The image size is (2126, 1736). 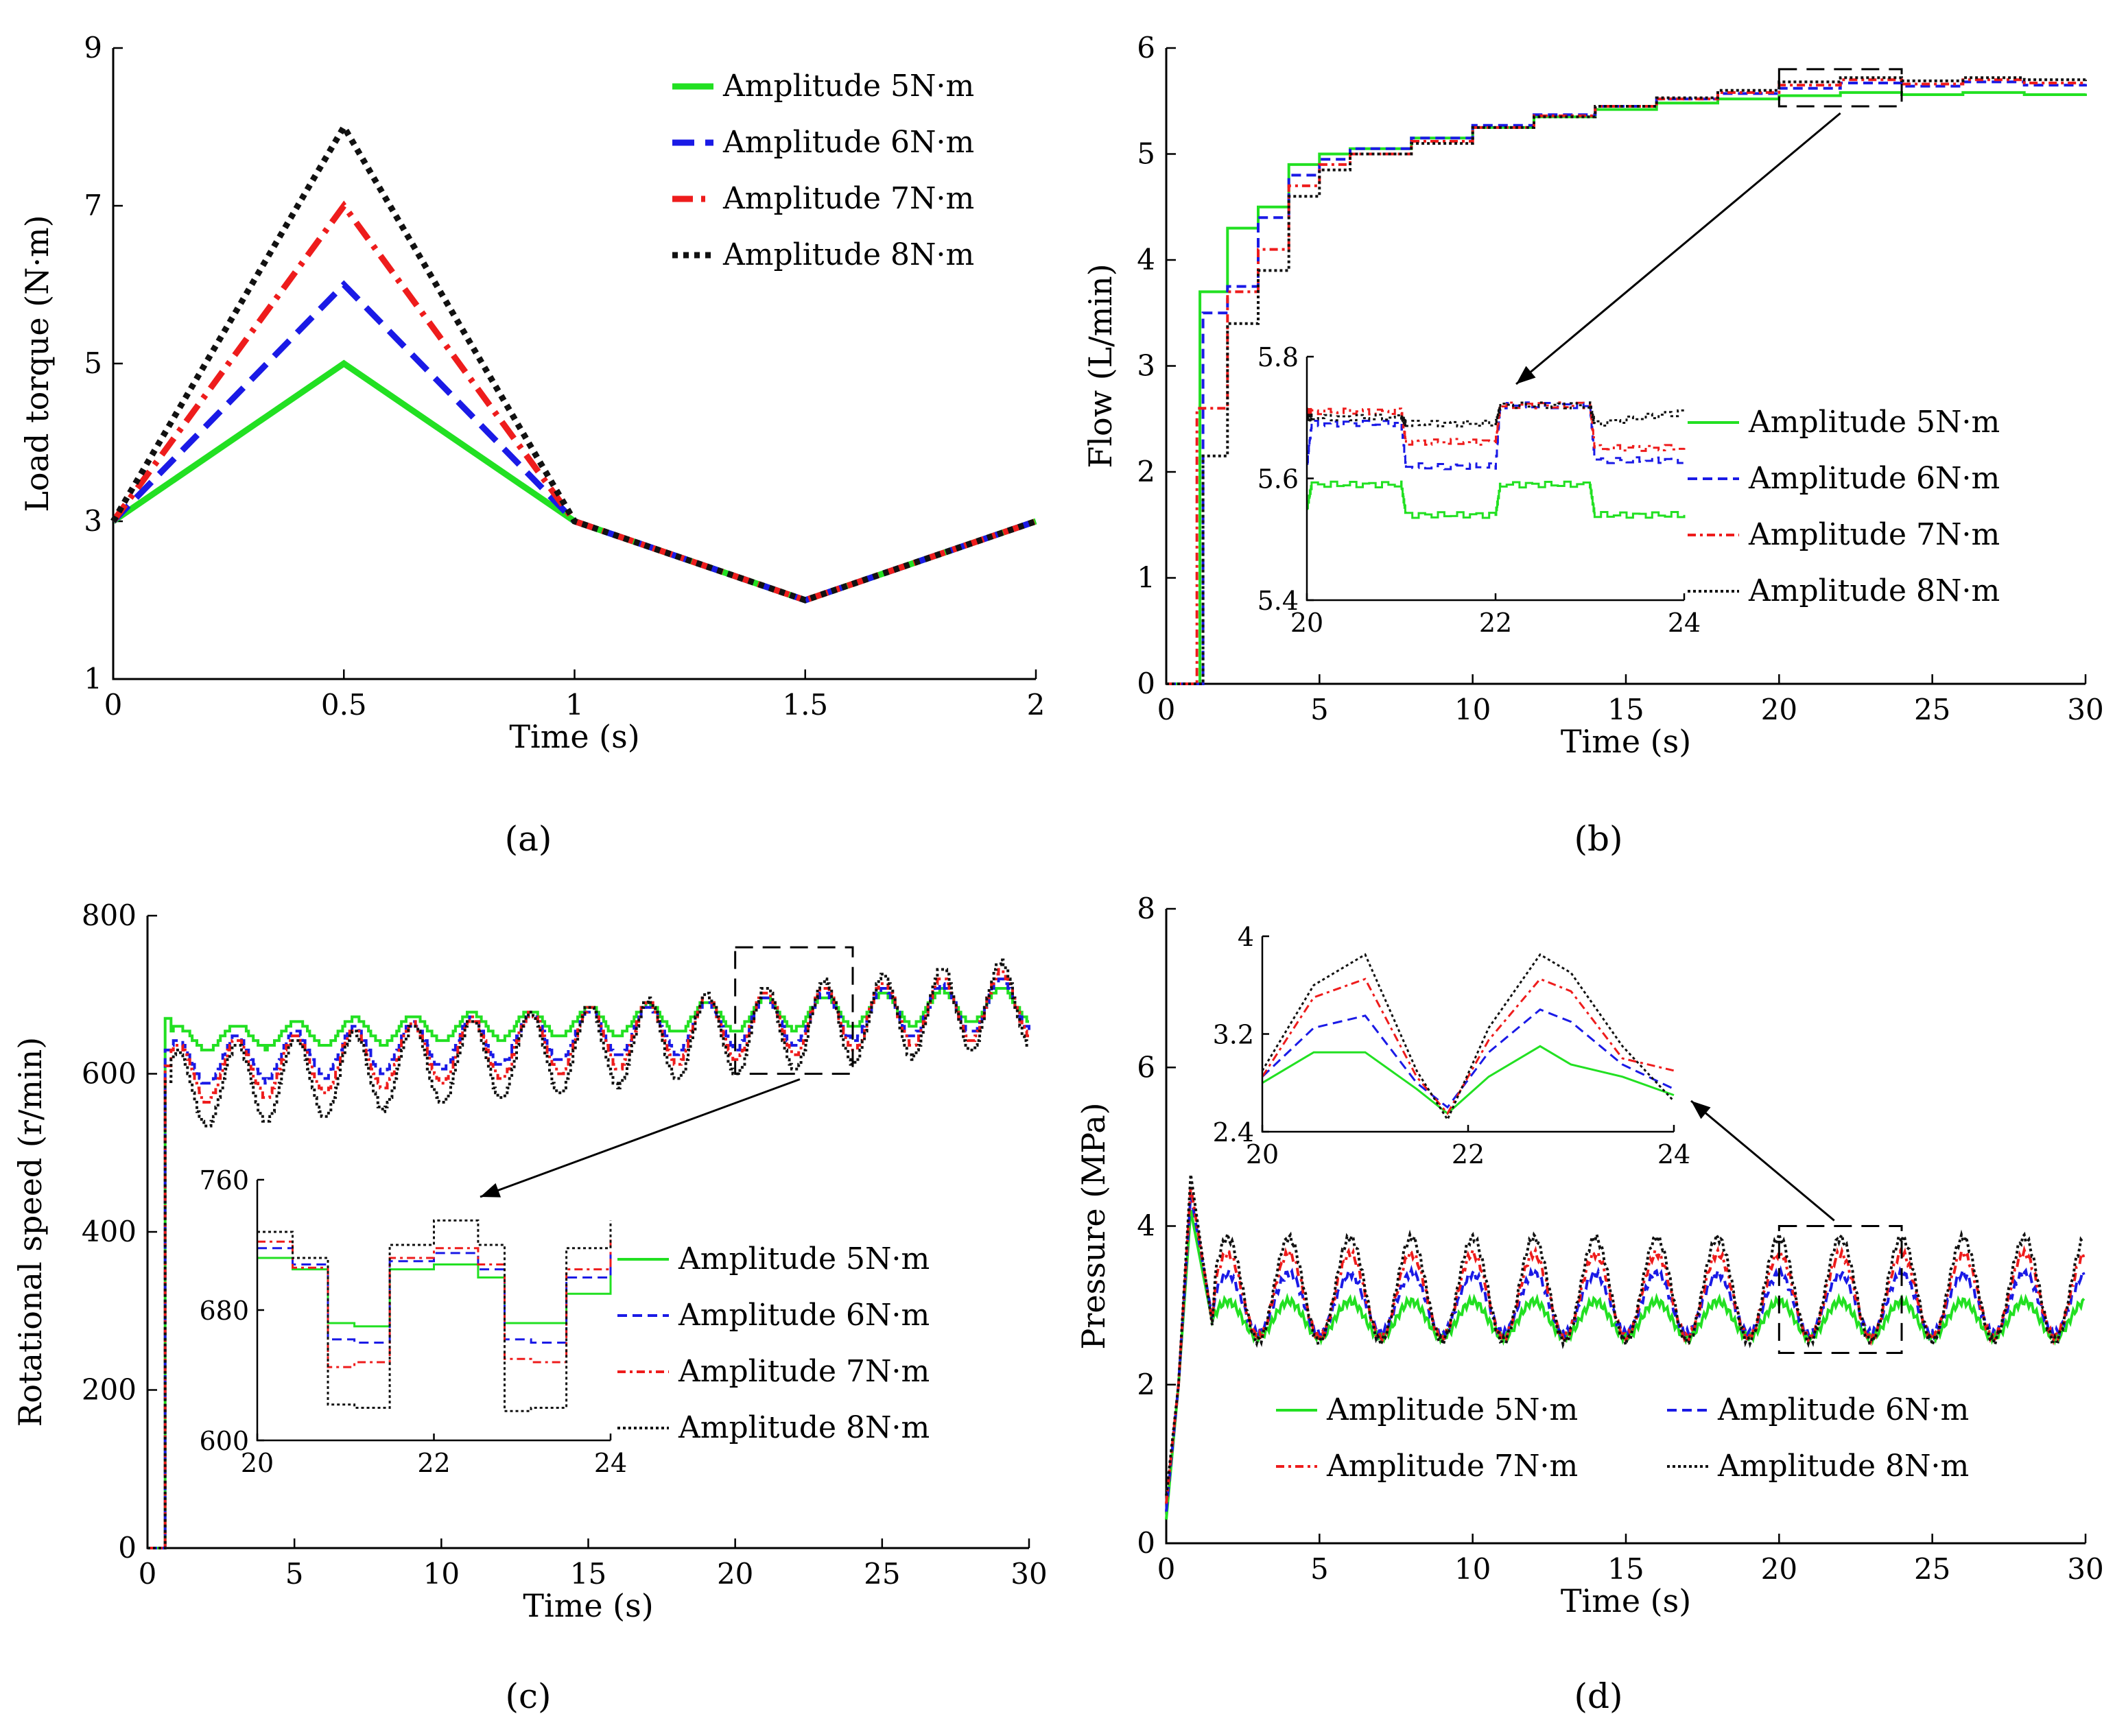 I want to click on y-tick-label: 2.4, so click(x=1233, y=1132).